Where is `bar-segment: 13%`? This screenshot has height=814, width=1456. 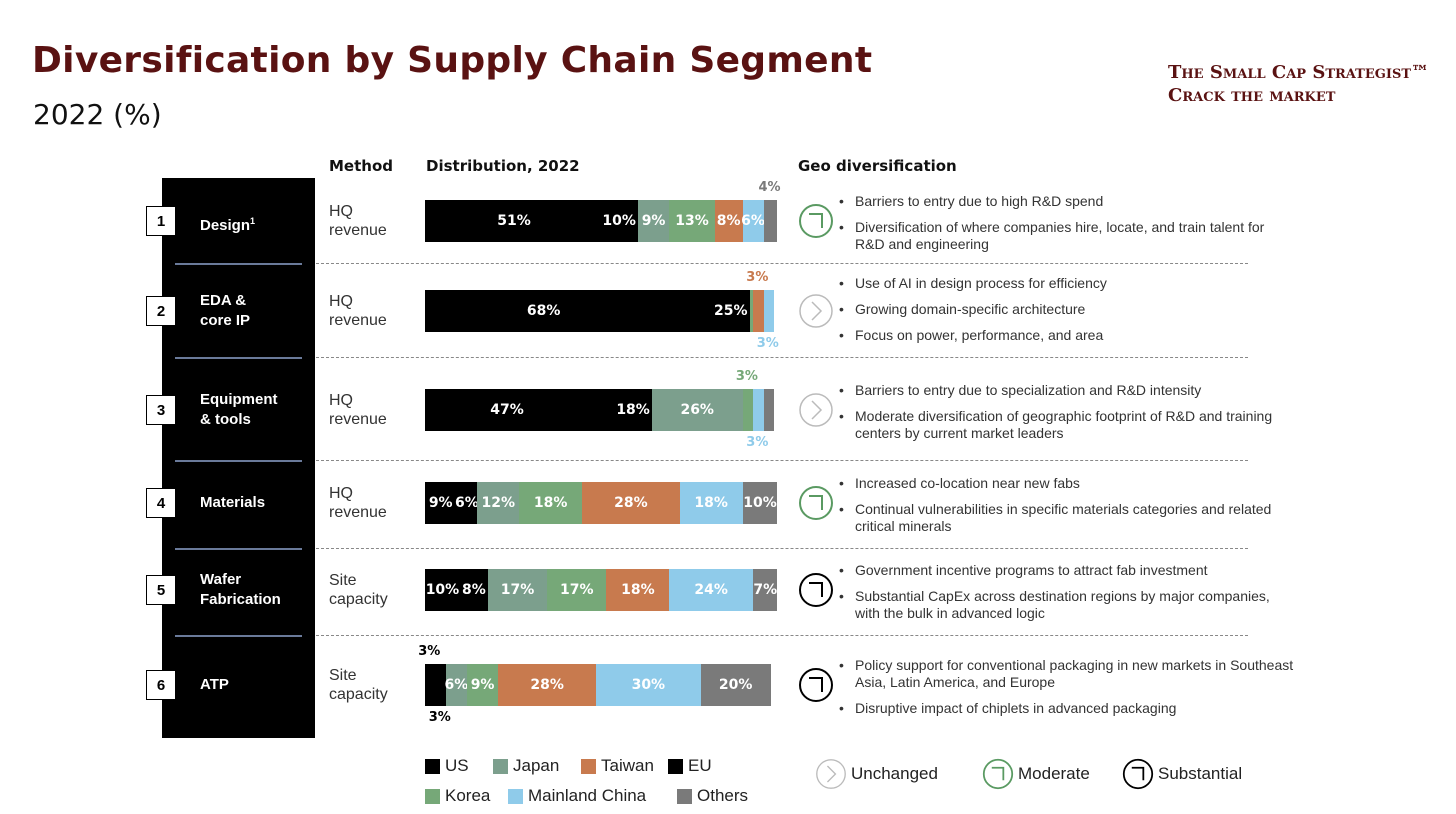 bar-segment: 13% is located at coordinates (692, 221).